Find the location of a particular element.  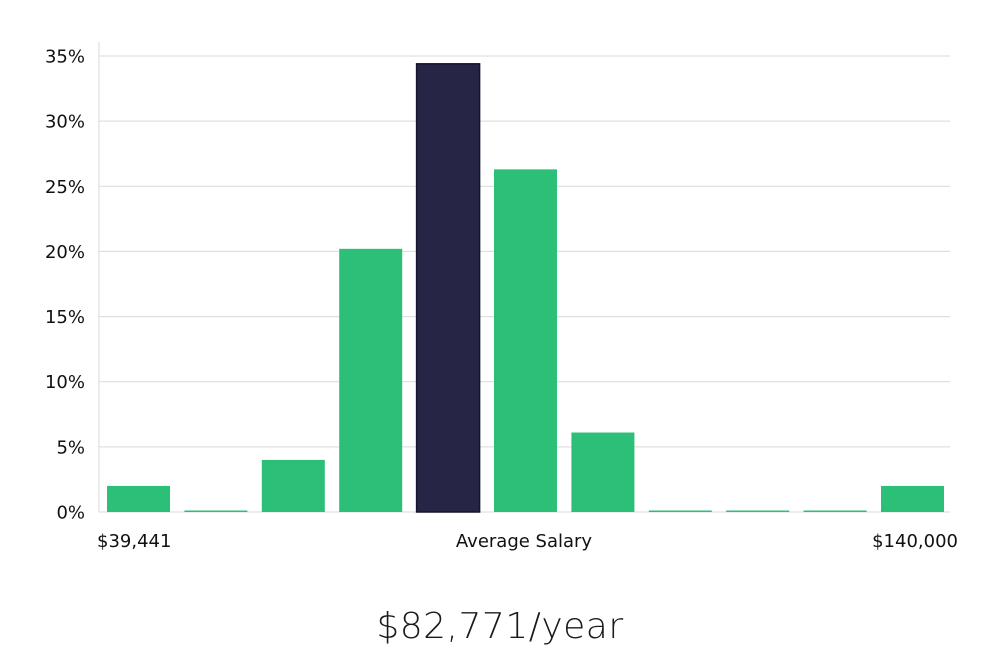

y-tick-label: 25% is located at coordinates (65, 187).